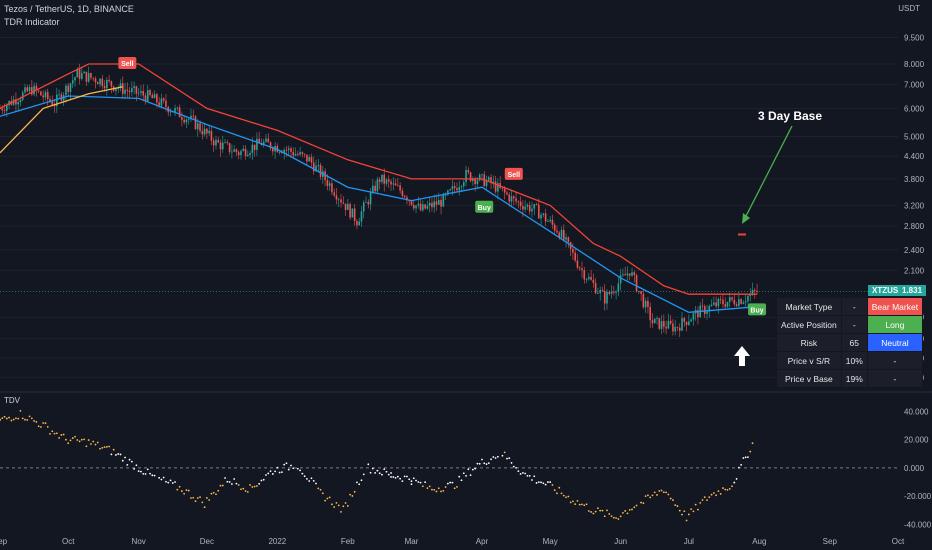  What do you see at coordinates (854, 342) in the screenshot?
I see `info-mid: 65` at bounding box center [854, 342].